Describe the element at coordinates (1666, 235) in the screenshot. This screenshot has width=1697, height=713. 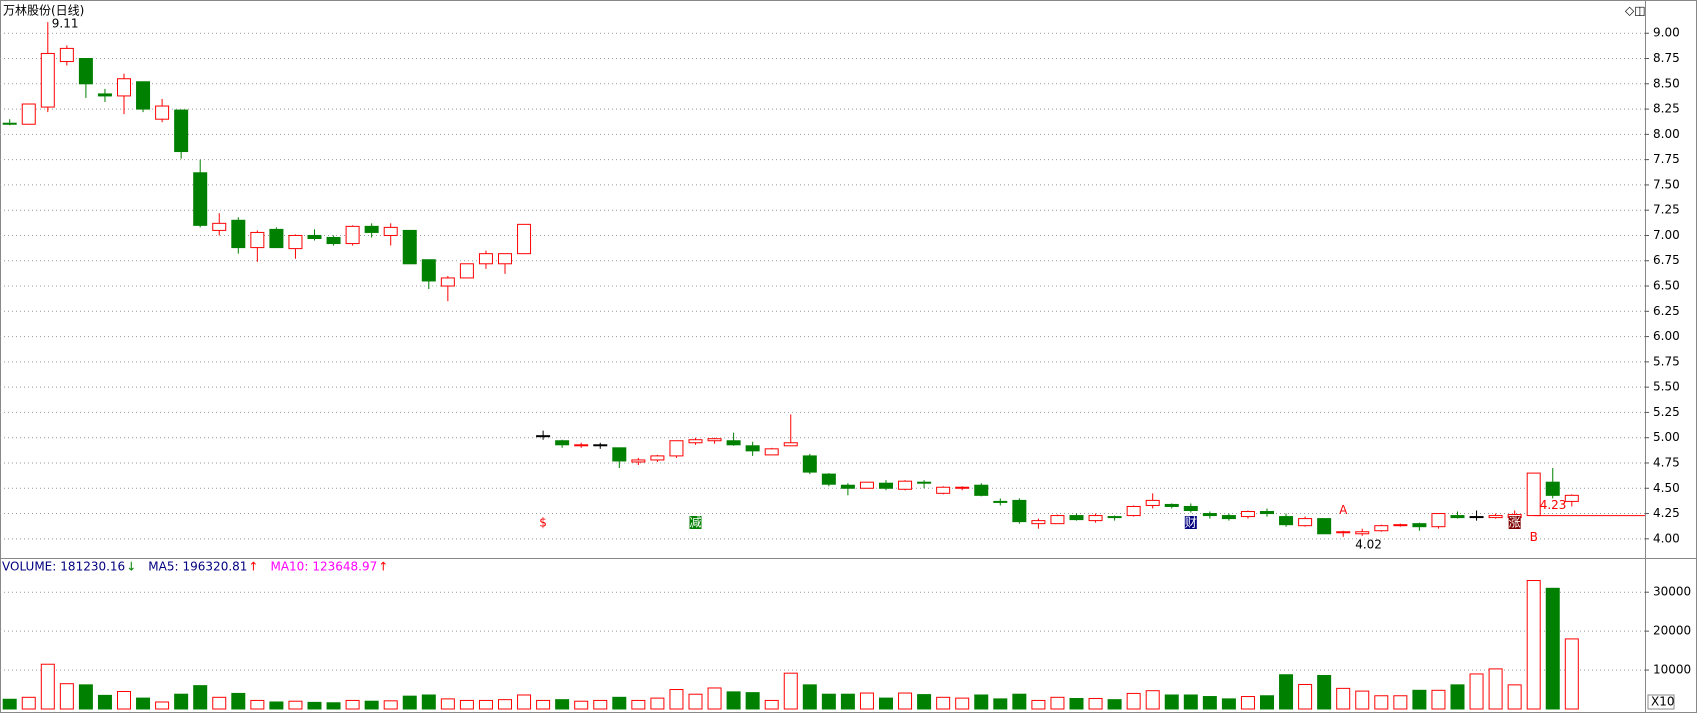
I see `y-tick-label: 7.00` at that location.